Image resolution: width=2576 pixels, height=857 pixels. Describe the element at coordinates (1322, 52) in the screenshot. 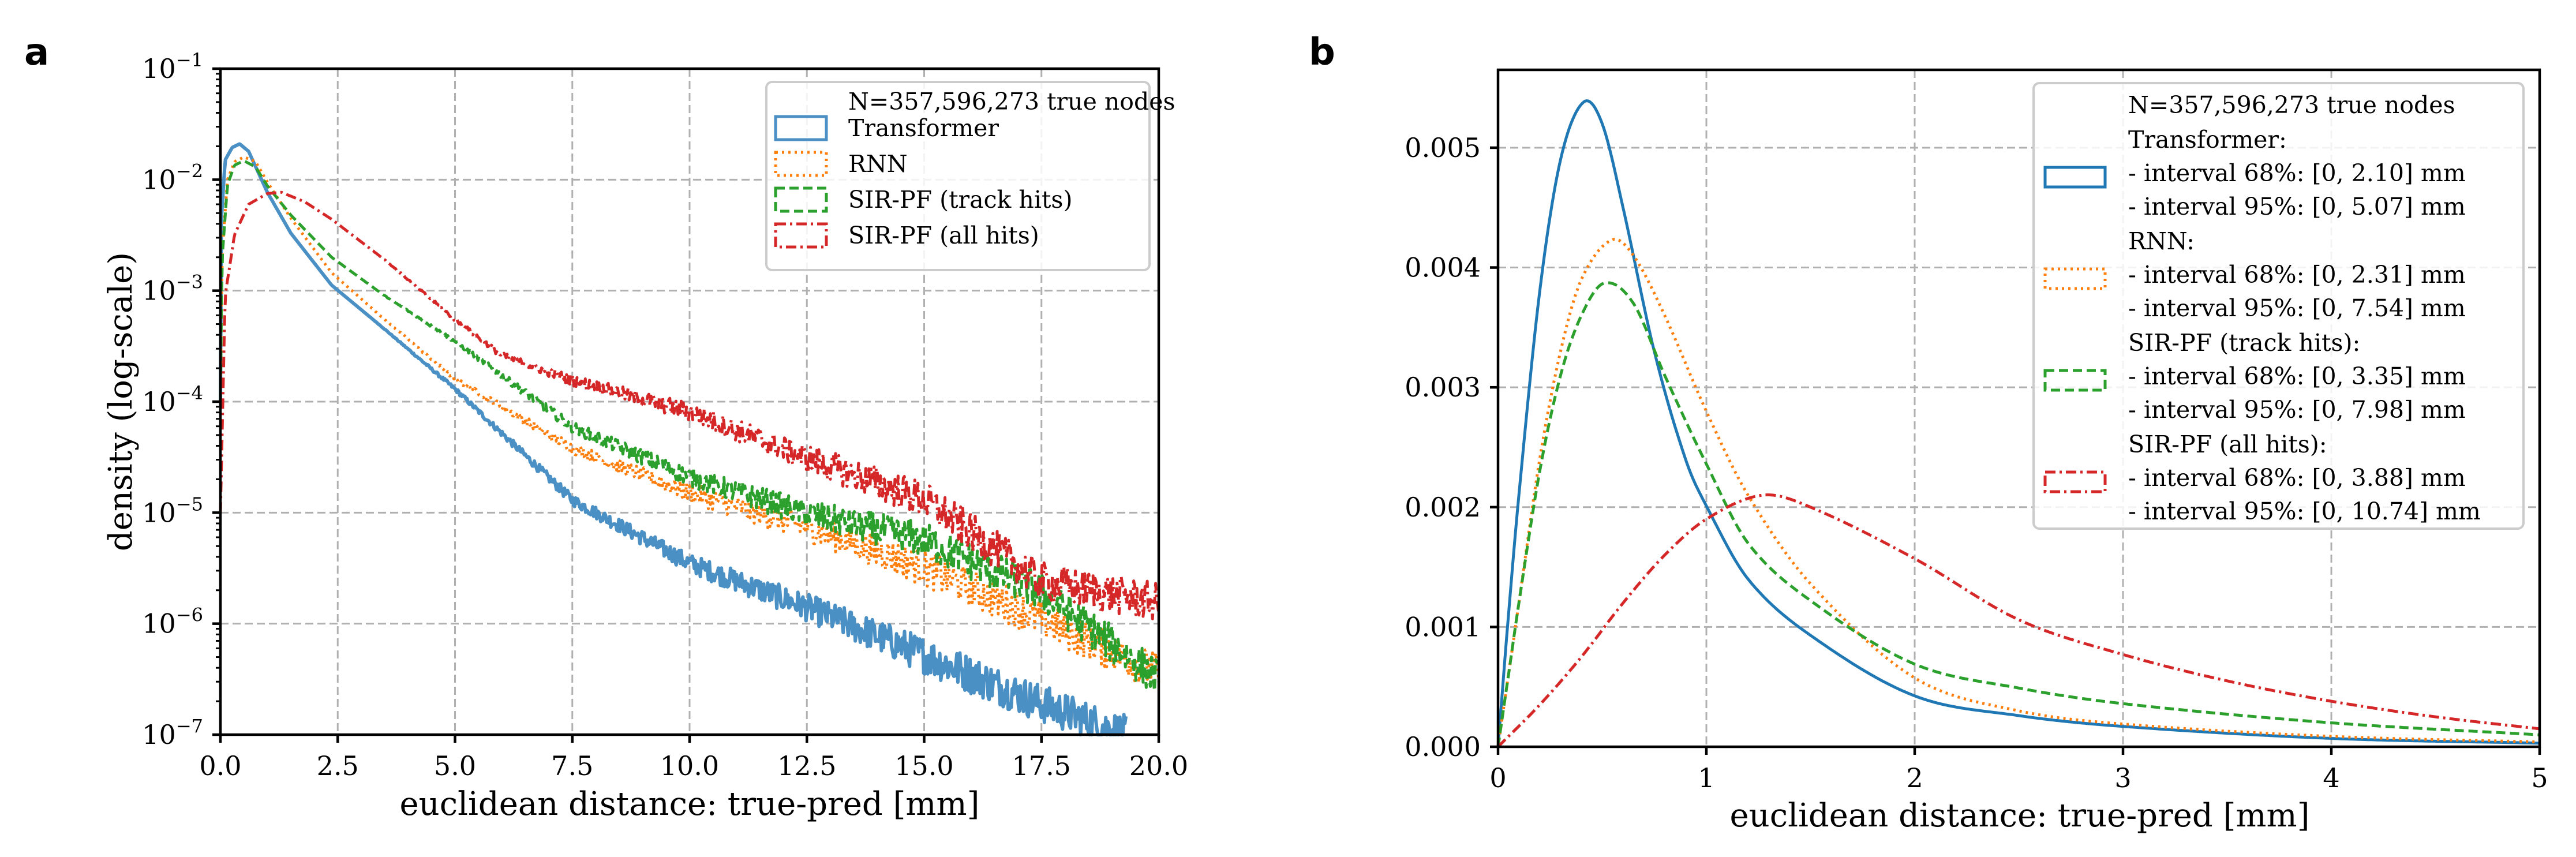

I see `panel-label-b: b` at that location.